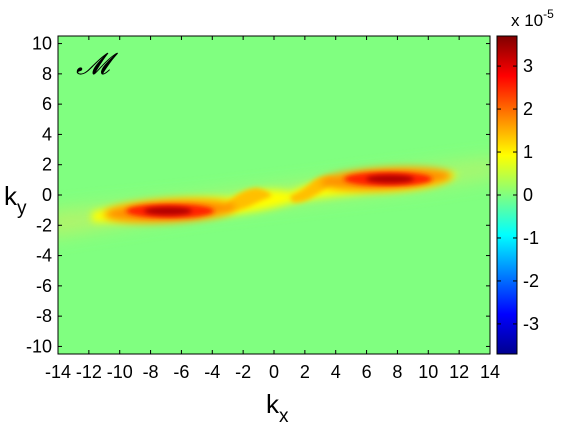  I want to click on x-tick-label: -14, so click(58, 372).